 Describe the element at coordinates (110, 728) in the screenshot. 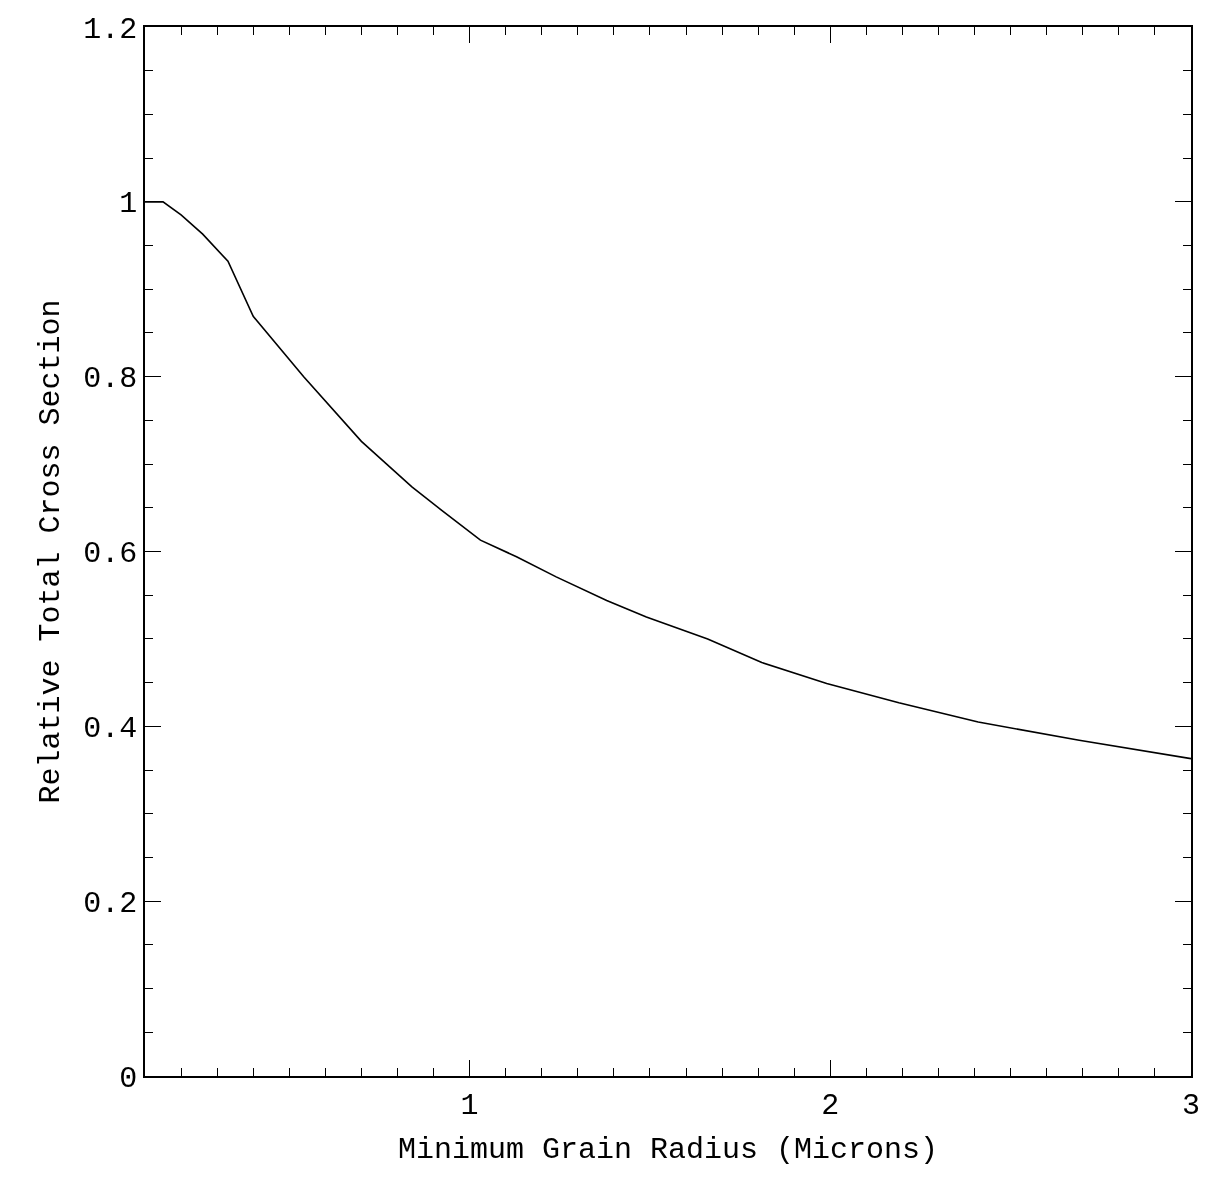

I see `y-tick-label: 0.4` at that location.